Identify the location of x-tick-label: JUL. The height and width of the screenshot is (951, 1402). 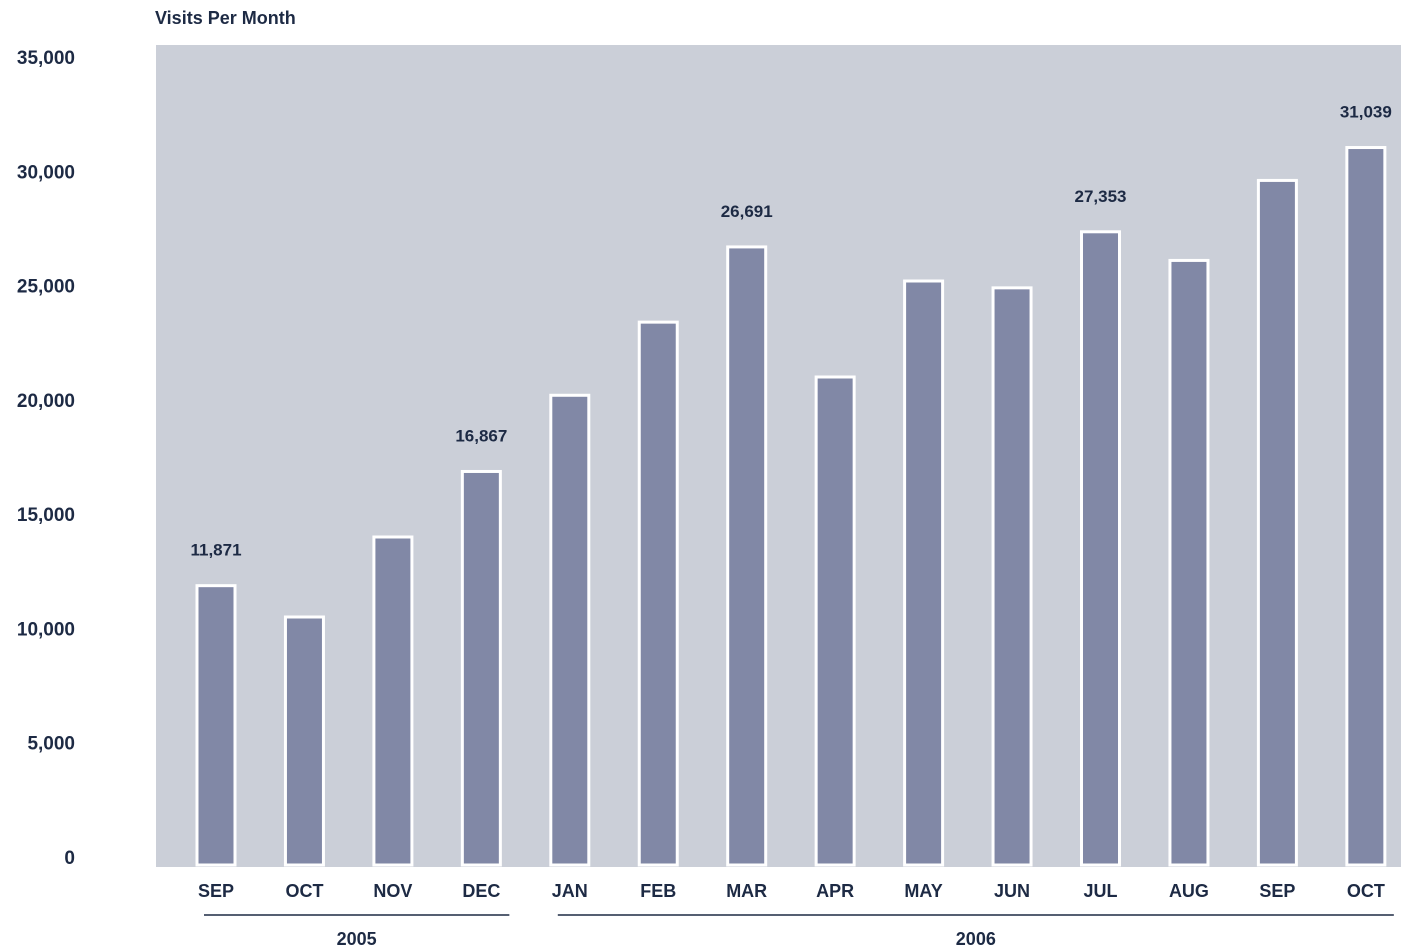
(1100, 891).